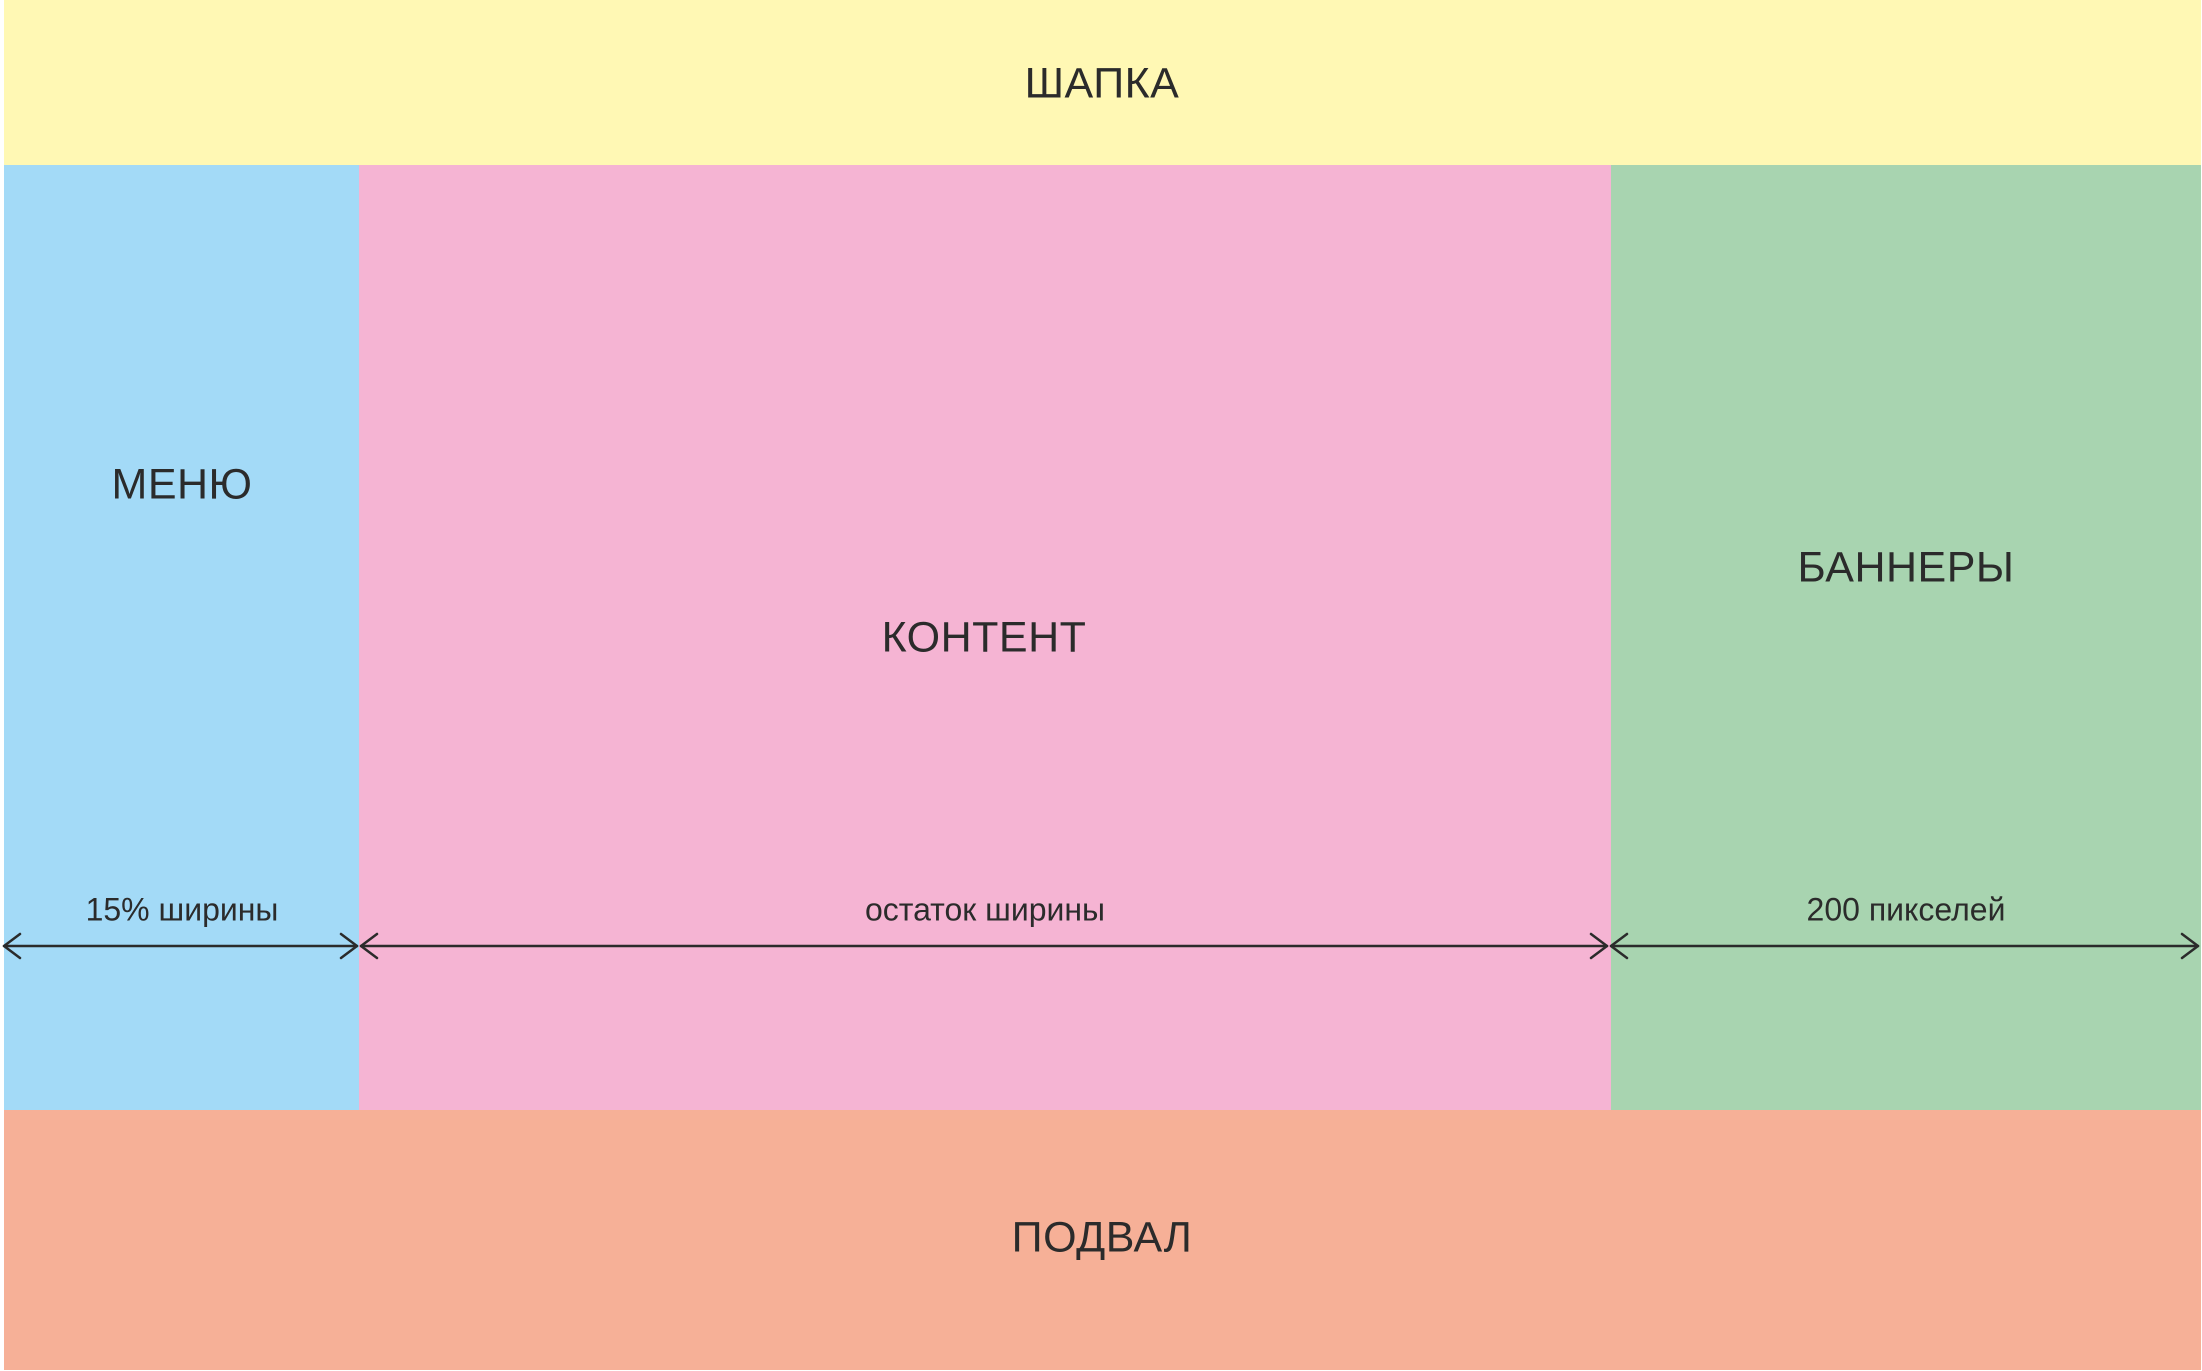 This screenshot has width=2202, height=1371. What do you see at coordinates (181, 637) in the screenshot?
I see `menu-block` at bounding box center [181, 637].